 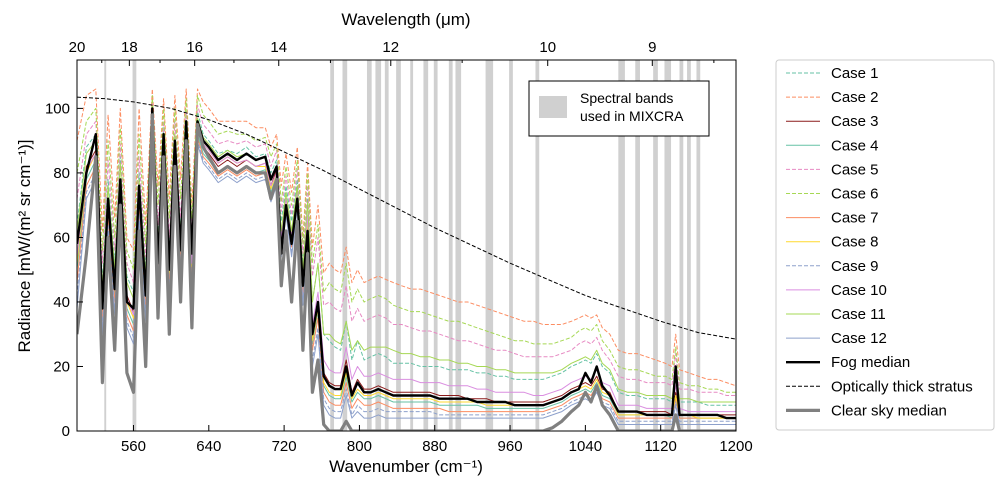 What do you see at coordinates (632, 116) in the screenshot?
I see `inset-label-line: used in MIXCRA` at bounding box center [632, 116].